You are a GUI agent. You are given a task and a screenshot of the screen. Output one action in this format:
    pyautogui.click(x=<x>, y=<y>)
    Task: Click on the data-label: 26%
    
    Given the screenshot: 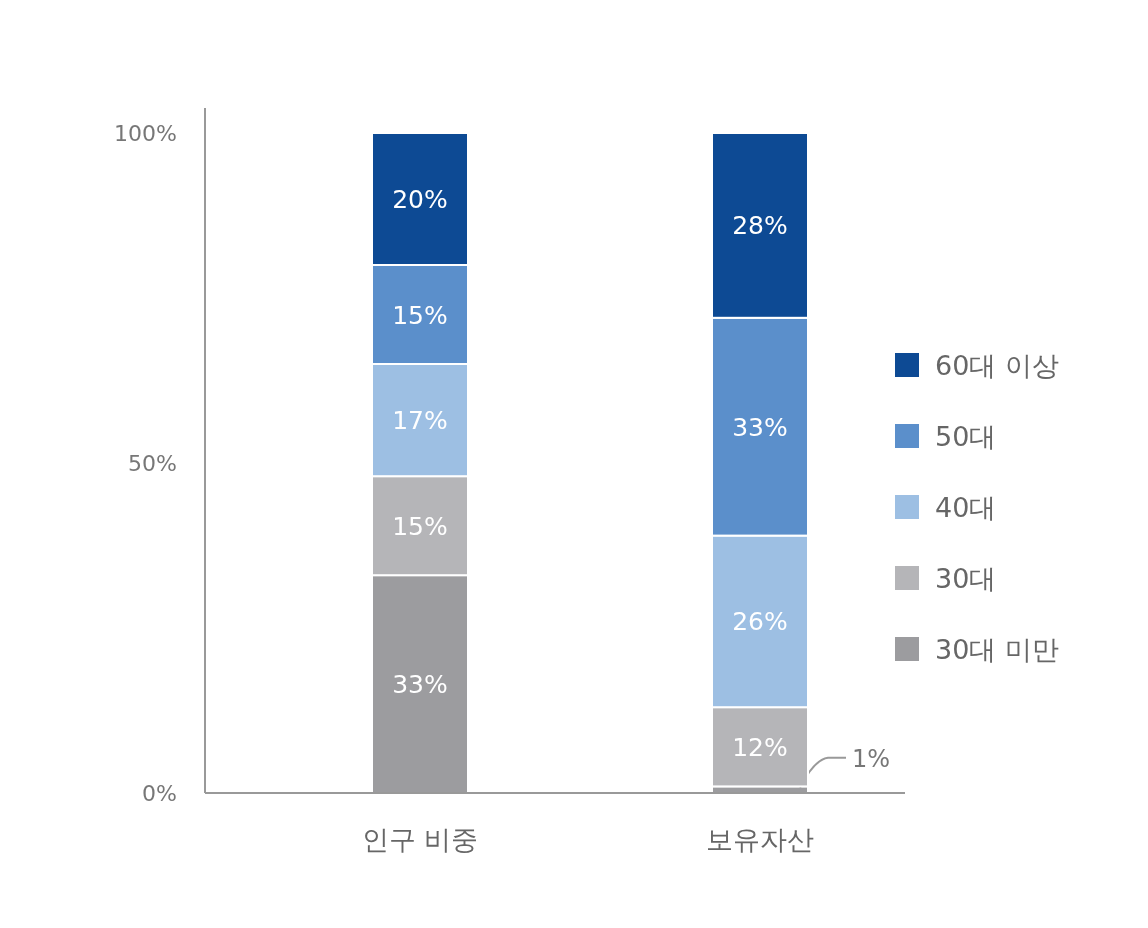 What is the action you would take?
    pyautogui.click(x=760, y=622)
    